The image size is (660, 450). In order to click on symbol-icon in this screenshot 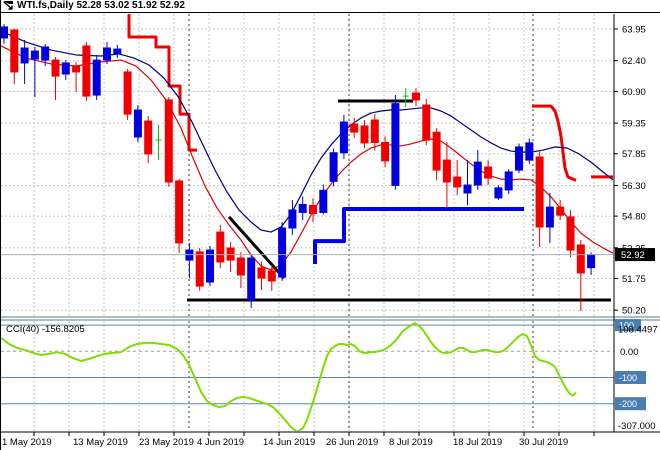, I will do `click(8, 5)`.